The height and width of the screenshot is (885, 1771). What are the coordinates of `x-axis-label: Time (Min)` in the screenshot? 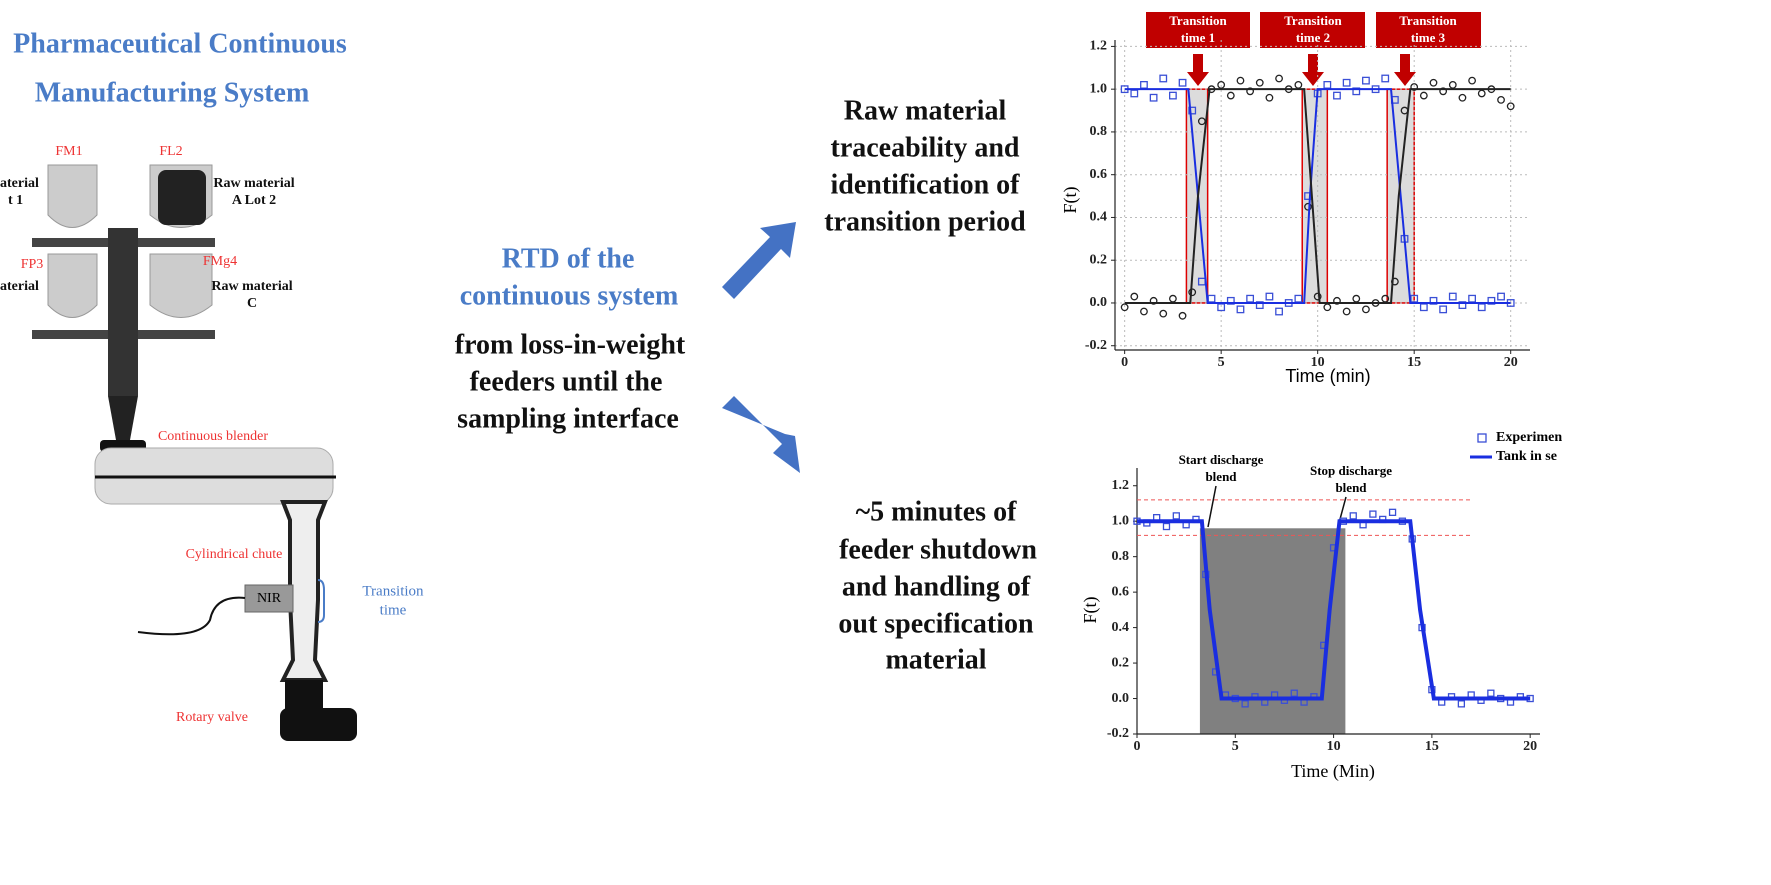 It's located at (1333, 771).